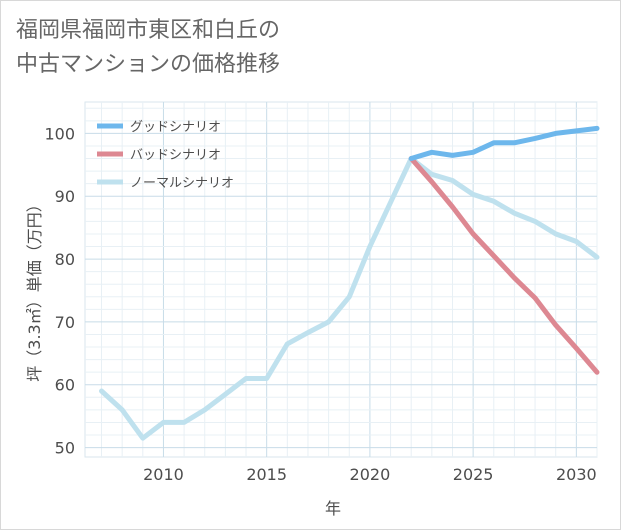 This screenshot has width=621, height=530. I want to click on x-tick-label: 2010, so click(163, 474).